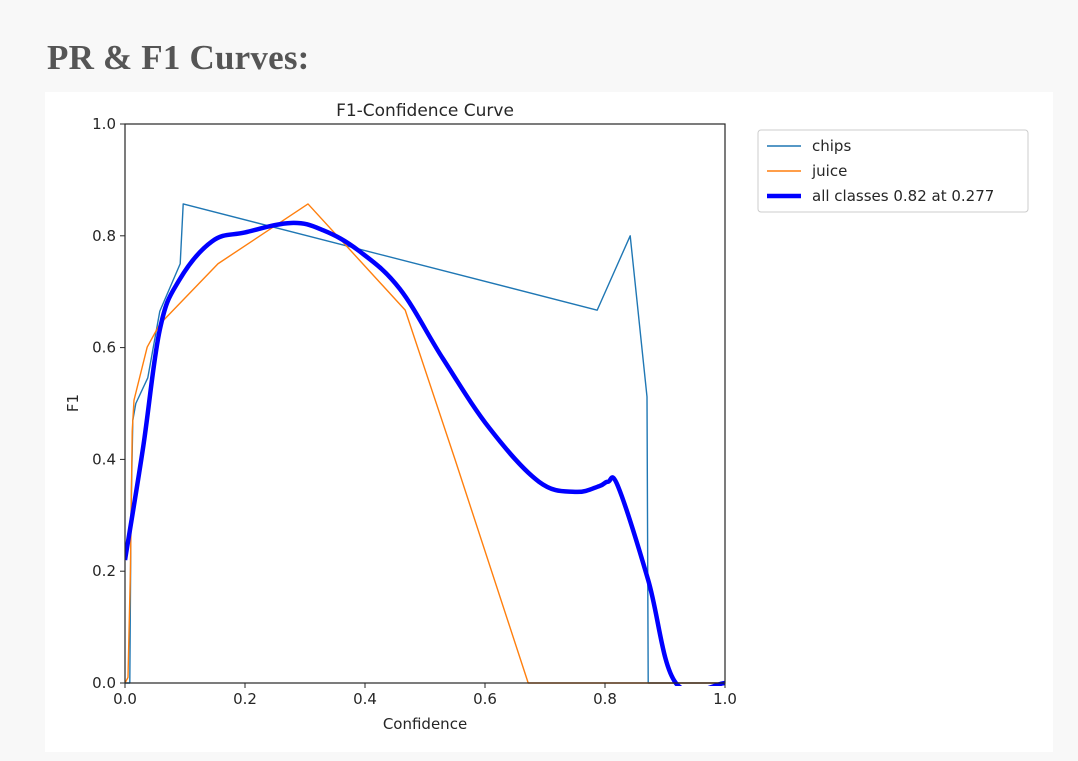 The width and height of the screenshot is (1078, 761). I want to click on x-tick-label: 0.0, so click(125, 699).